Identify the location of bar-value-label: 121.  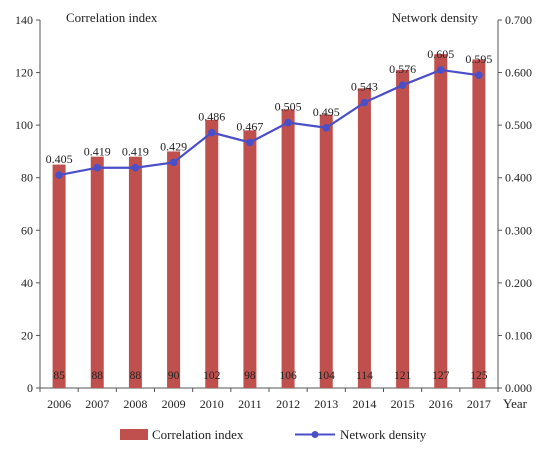
(403, 376).